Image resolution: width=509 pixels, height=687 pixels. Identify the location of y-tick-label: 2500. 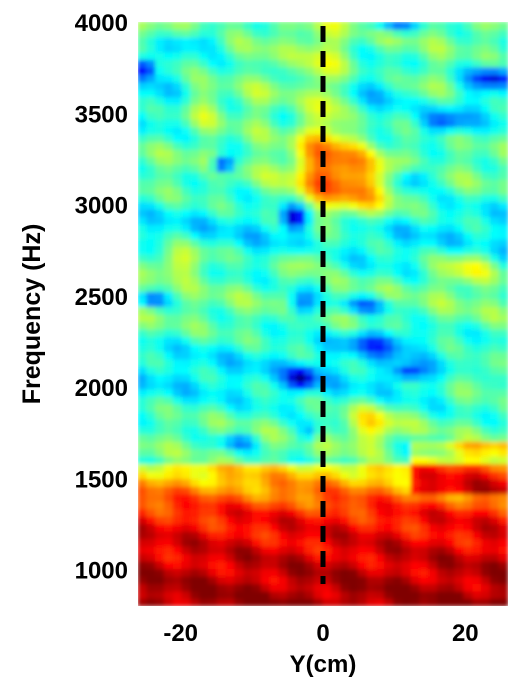
(101, 297).